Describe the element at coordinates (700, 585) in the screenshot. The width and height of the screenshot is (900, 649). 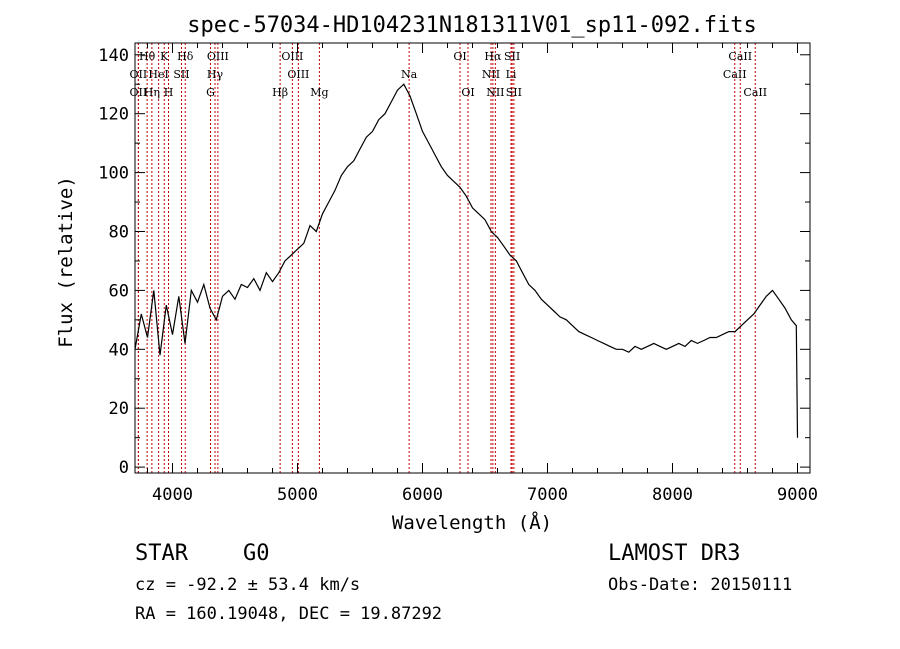
I see `observation-date: Obs-Date: 20150111` at that location.